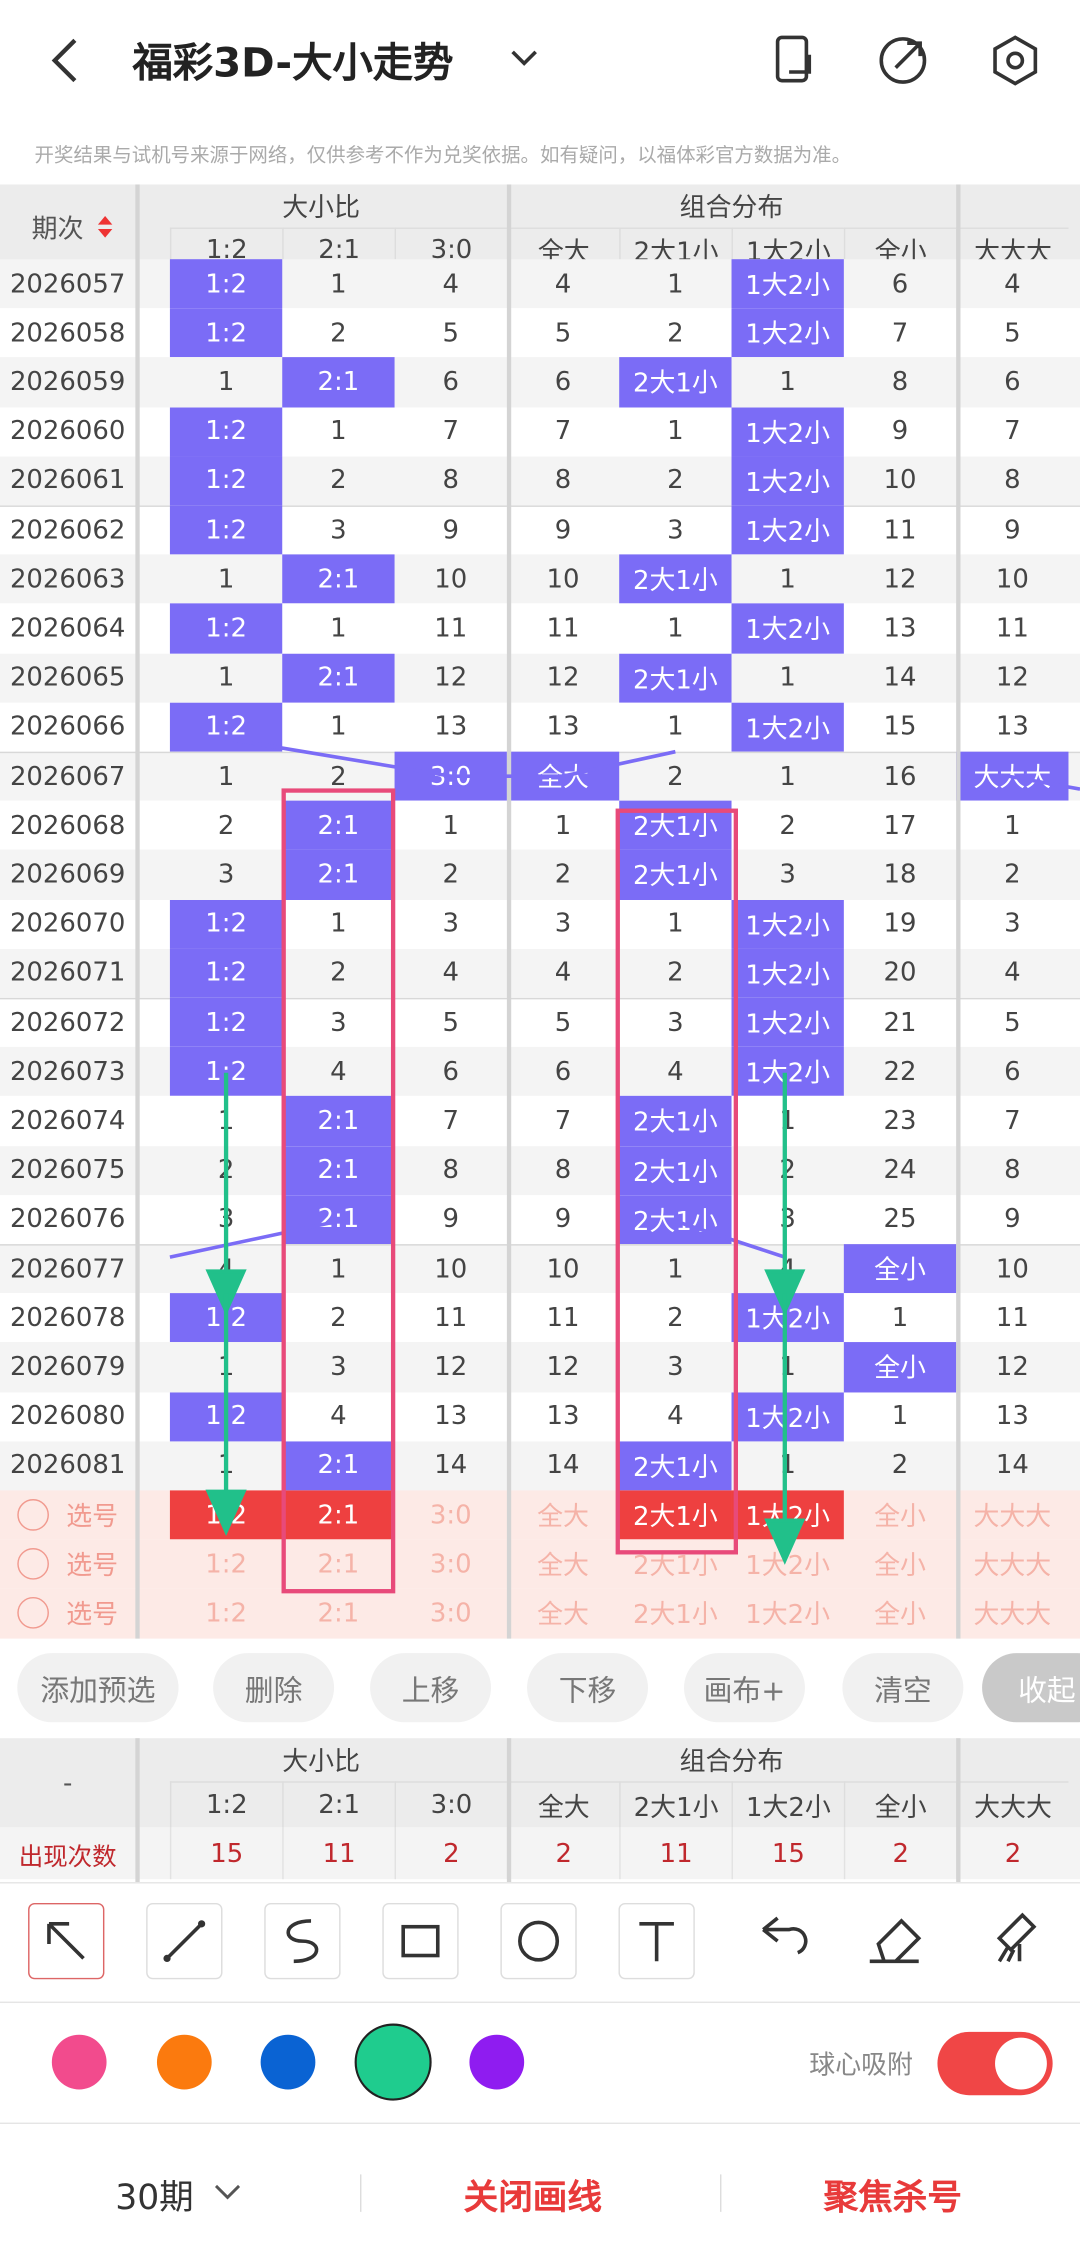 Image resolution: width=1080 pixels, height=2259 pixels. I want to click on period-select: 30期, so click(154, 2197).